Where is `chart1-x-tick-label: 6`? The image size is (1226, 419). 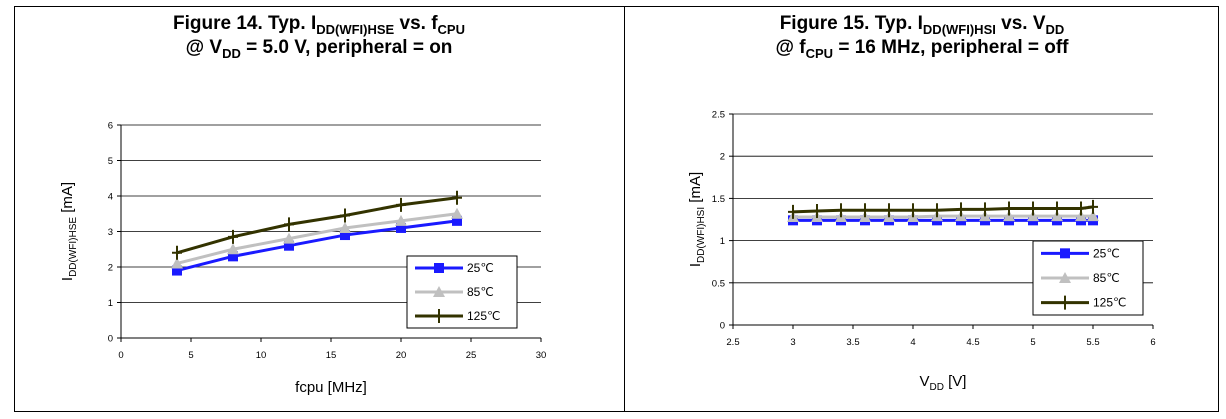
chart1-x-tick-label: 6 is located at coordinates (1152, 342).